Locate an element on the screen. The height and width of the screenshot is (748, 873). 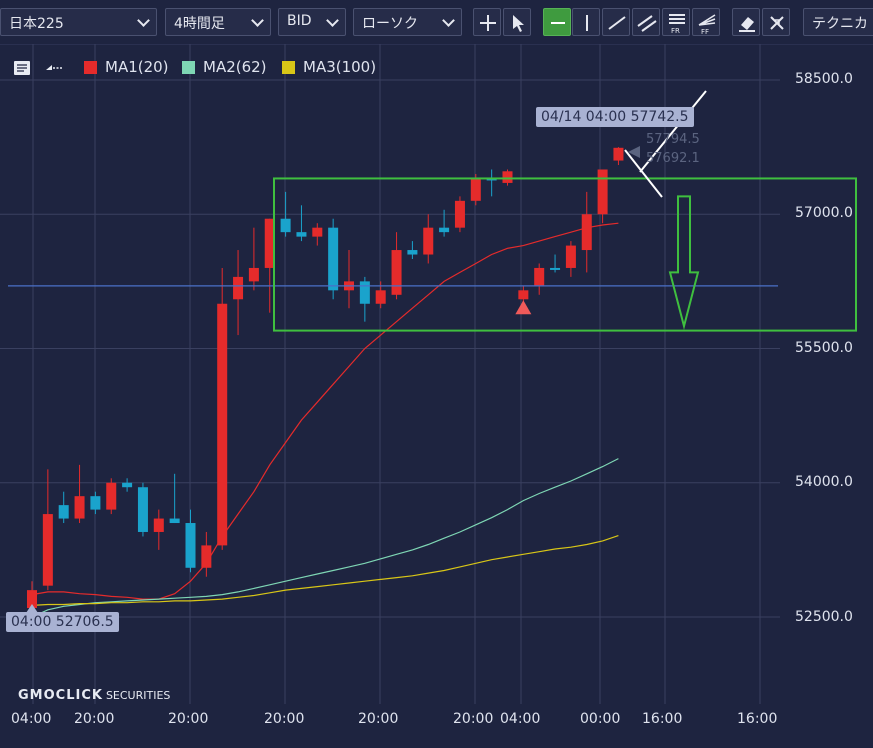
moving-average-line is located at coordinates (325, 570).